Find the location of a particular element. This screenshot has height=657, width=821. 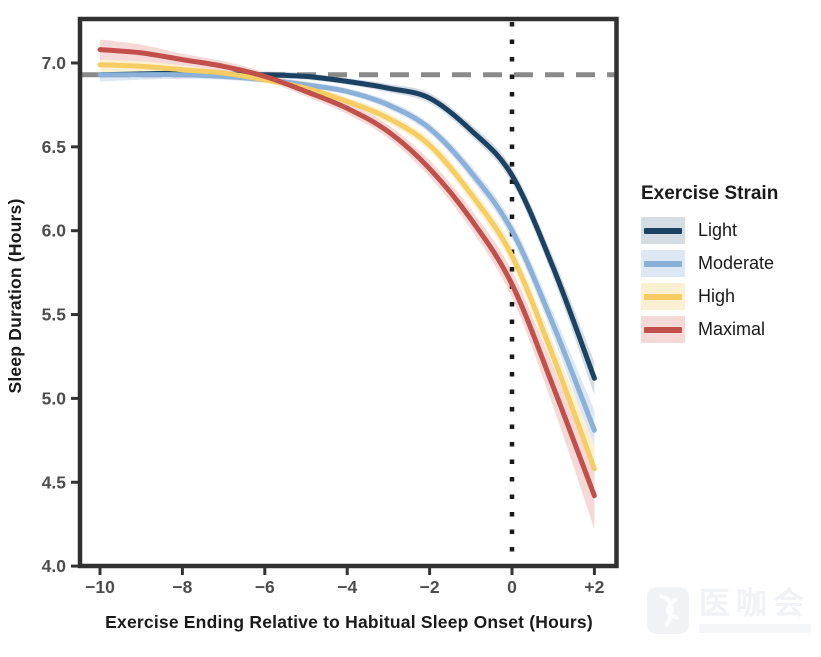

legend-label-maximal: Maximal is located at coordinates (732, 329).